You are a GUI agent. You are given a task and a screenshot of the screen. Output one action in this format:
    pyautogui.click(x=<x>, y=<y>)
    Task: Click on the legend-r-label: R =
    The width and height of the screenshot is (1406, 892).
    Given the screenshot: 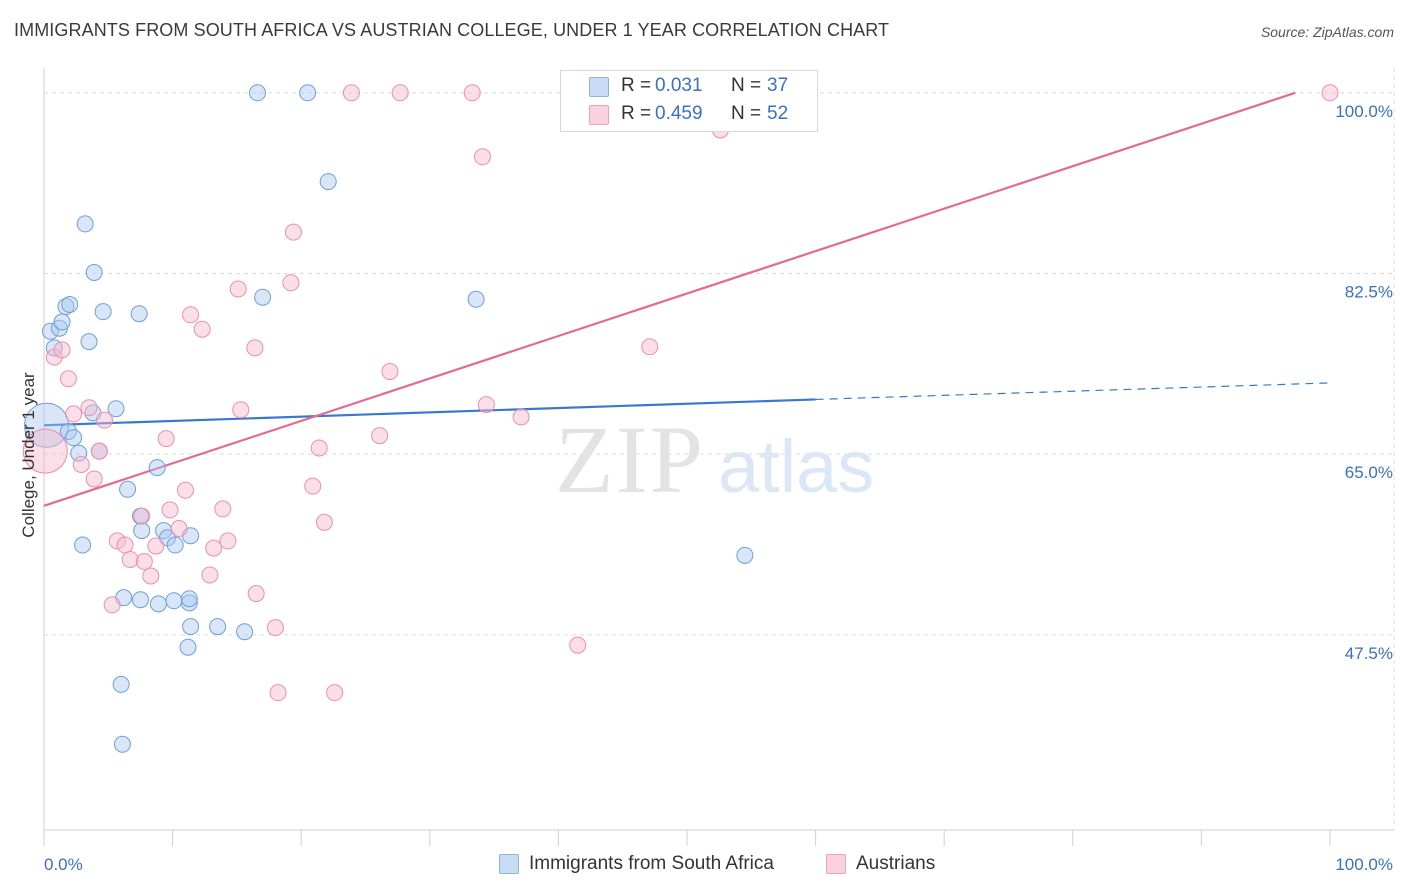 What is the action you would take?
    pyautogui.click(x=636, y=113)
    